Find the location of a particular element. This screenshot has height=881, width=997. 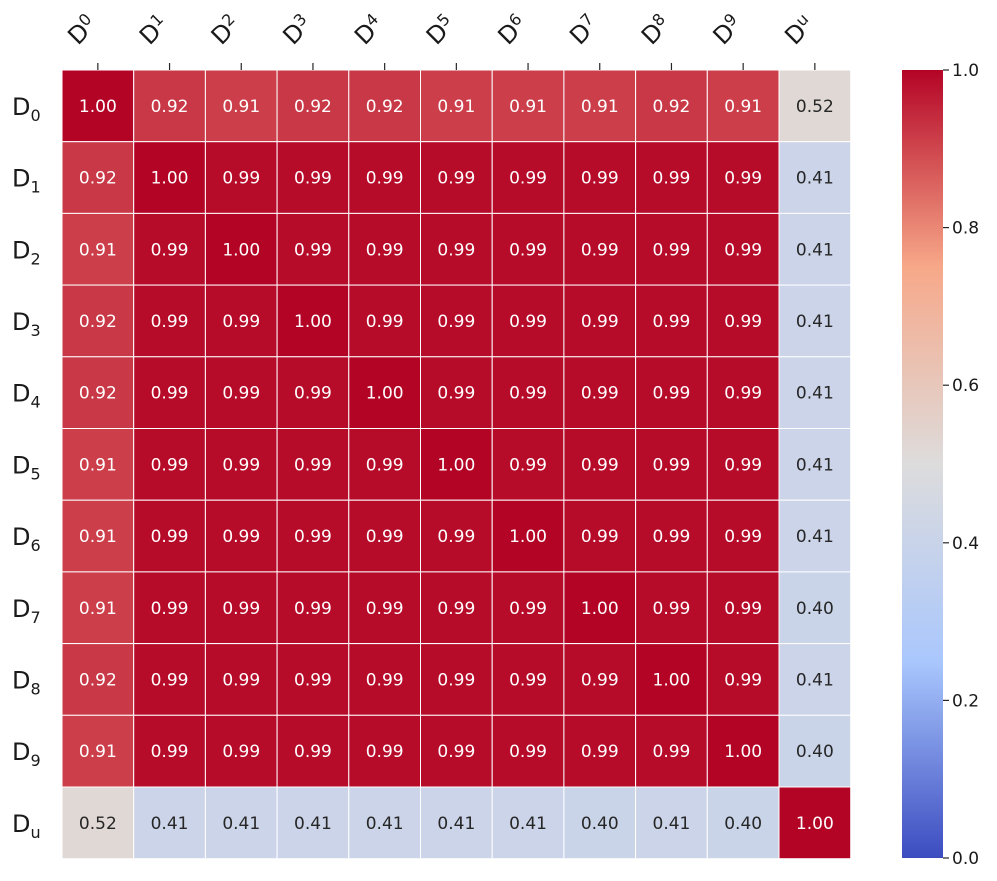

cell-value-label: 0.52 is located at coordinates (815, 107).